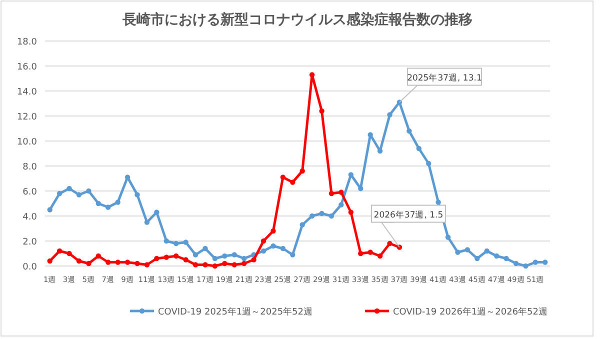 The width and height of the screenshot is (600, 339). What do you see at coordinates (297, 19) in the screenshot?
I see `chart-title: 長崎市における新型コロナウイルス感染症報告数の推移` at bounding box center [297, 19].